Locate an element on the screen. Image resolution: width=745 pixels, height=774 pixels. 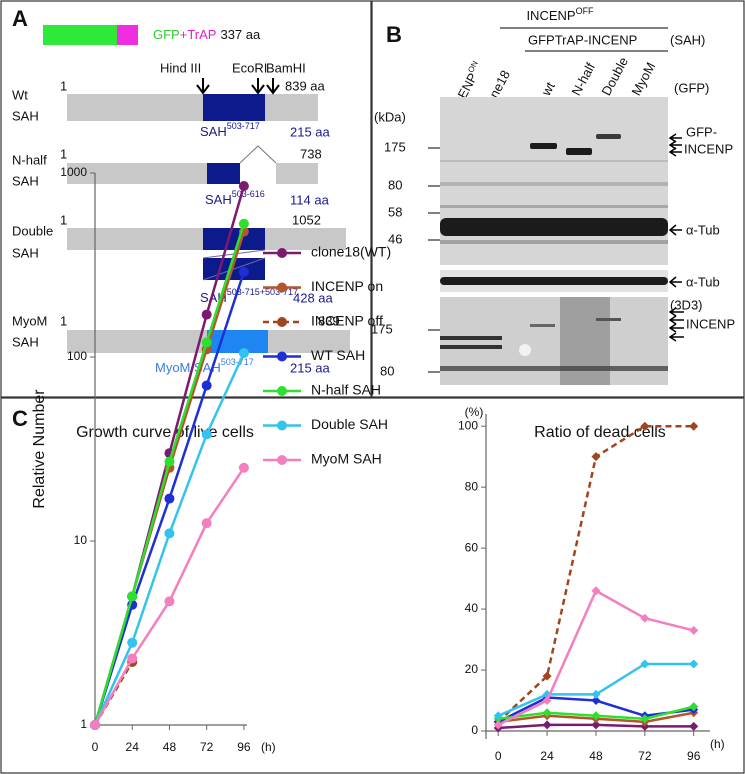
band-label: α-Tub is located at coordinates (703, 281).